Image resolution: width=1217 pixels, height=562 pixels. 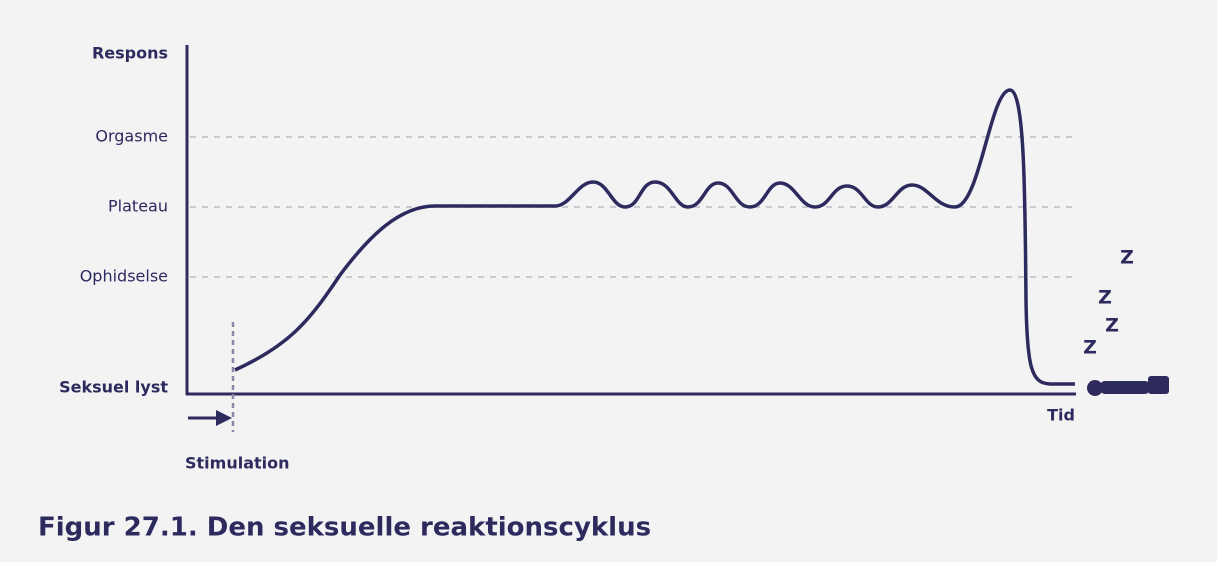 I want to click on sleeper-body, so click(x=1125, y=387).